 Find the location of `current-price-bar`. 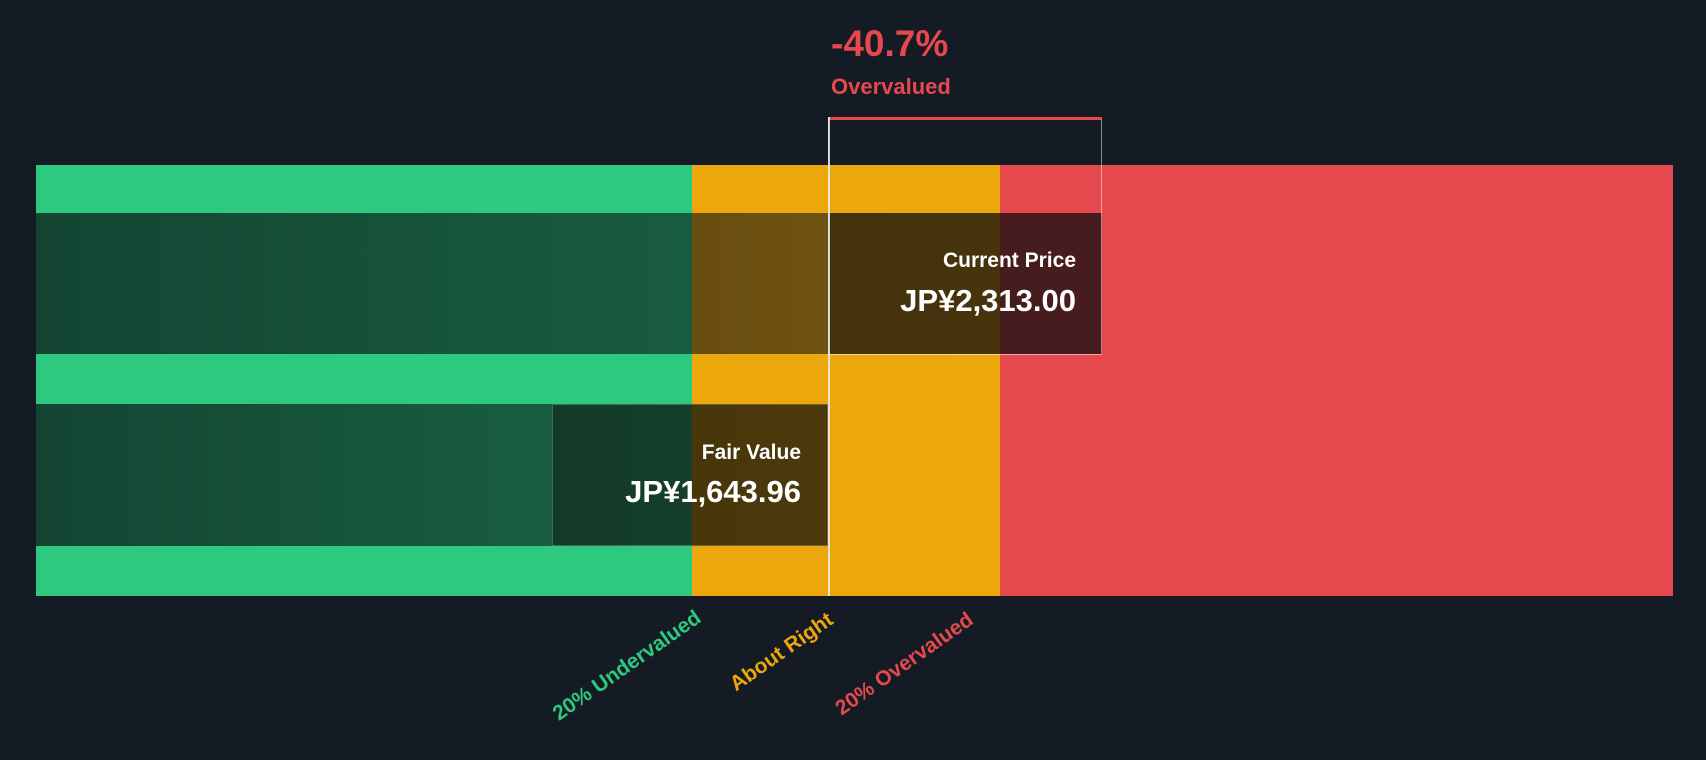

current-price-bar is located at coordinates (569, 283).